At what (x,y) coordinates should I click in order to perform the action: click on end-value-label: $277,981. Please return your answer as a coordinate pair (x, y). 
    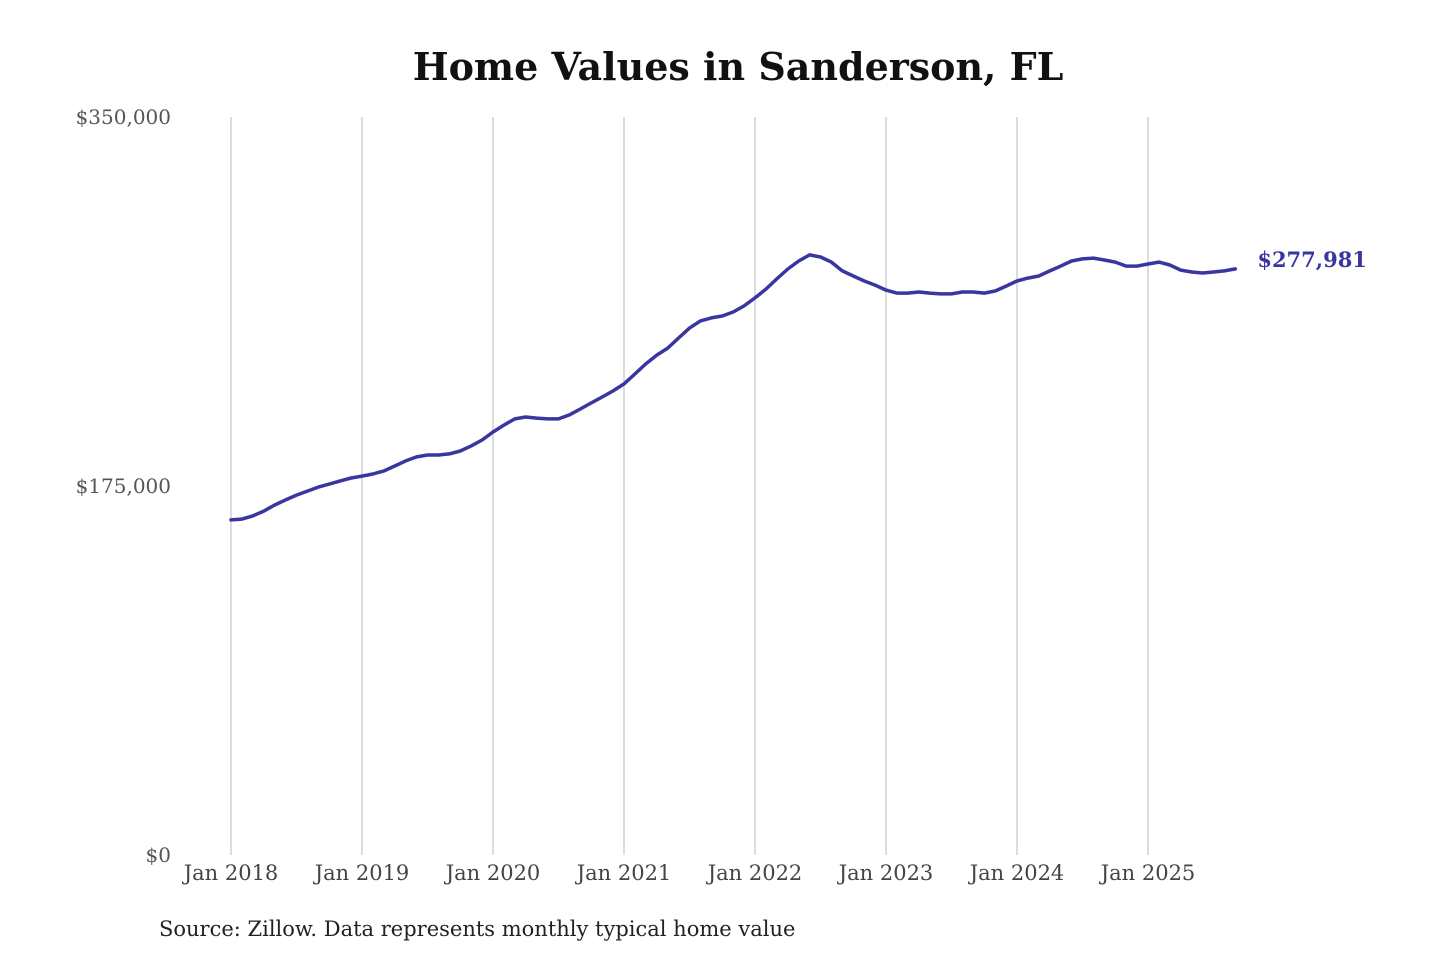
    Looking at the image, I should click on (1312, 259).